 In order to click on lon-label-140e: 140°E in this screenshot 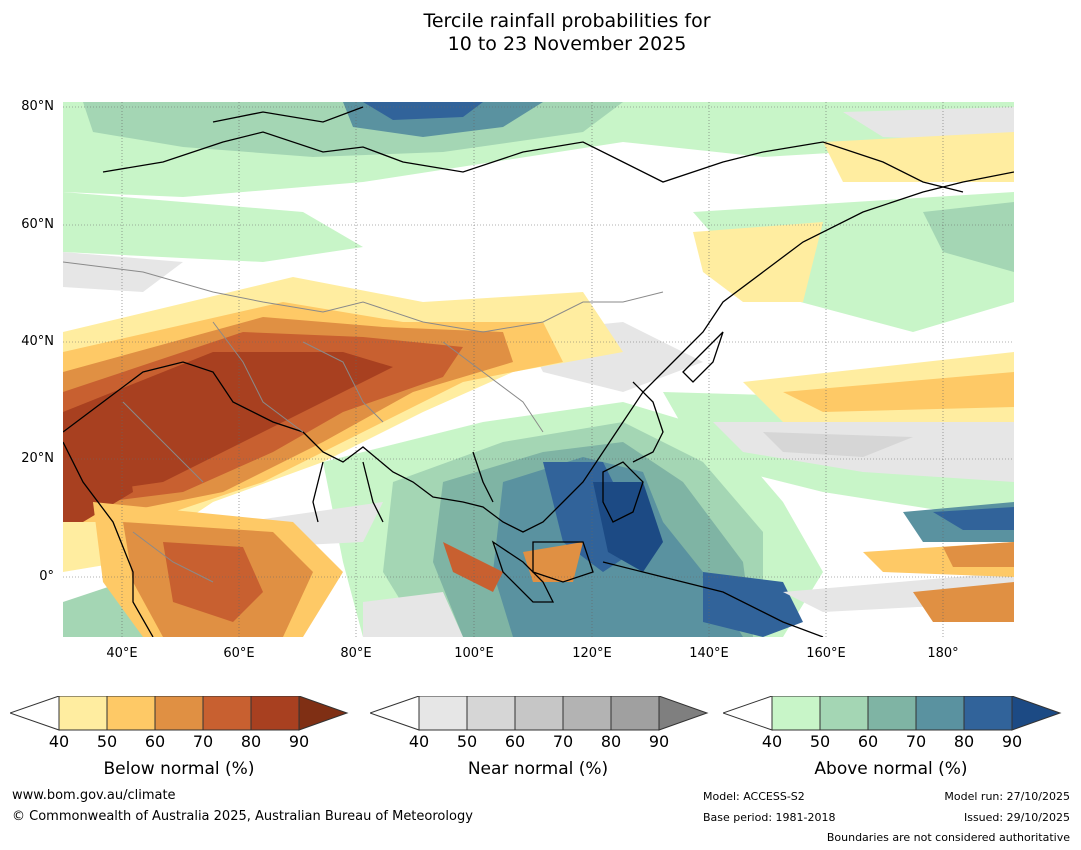, I will do `click(709, 653)`.